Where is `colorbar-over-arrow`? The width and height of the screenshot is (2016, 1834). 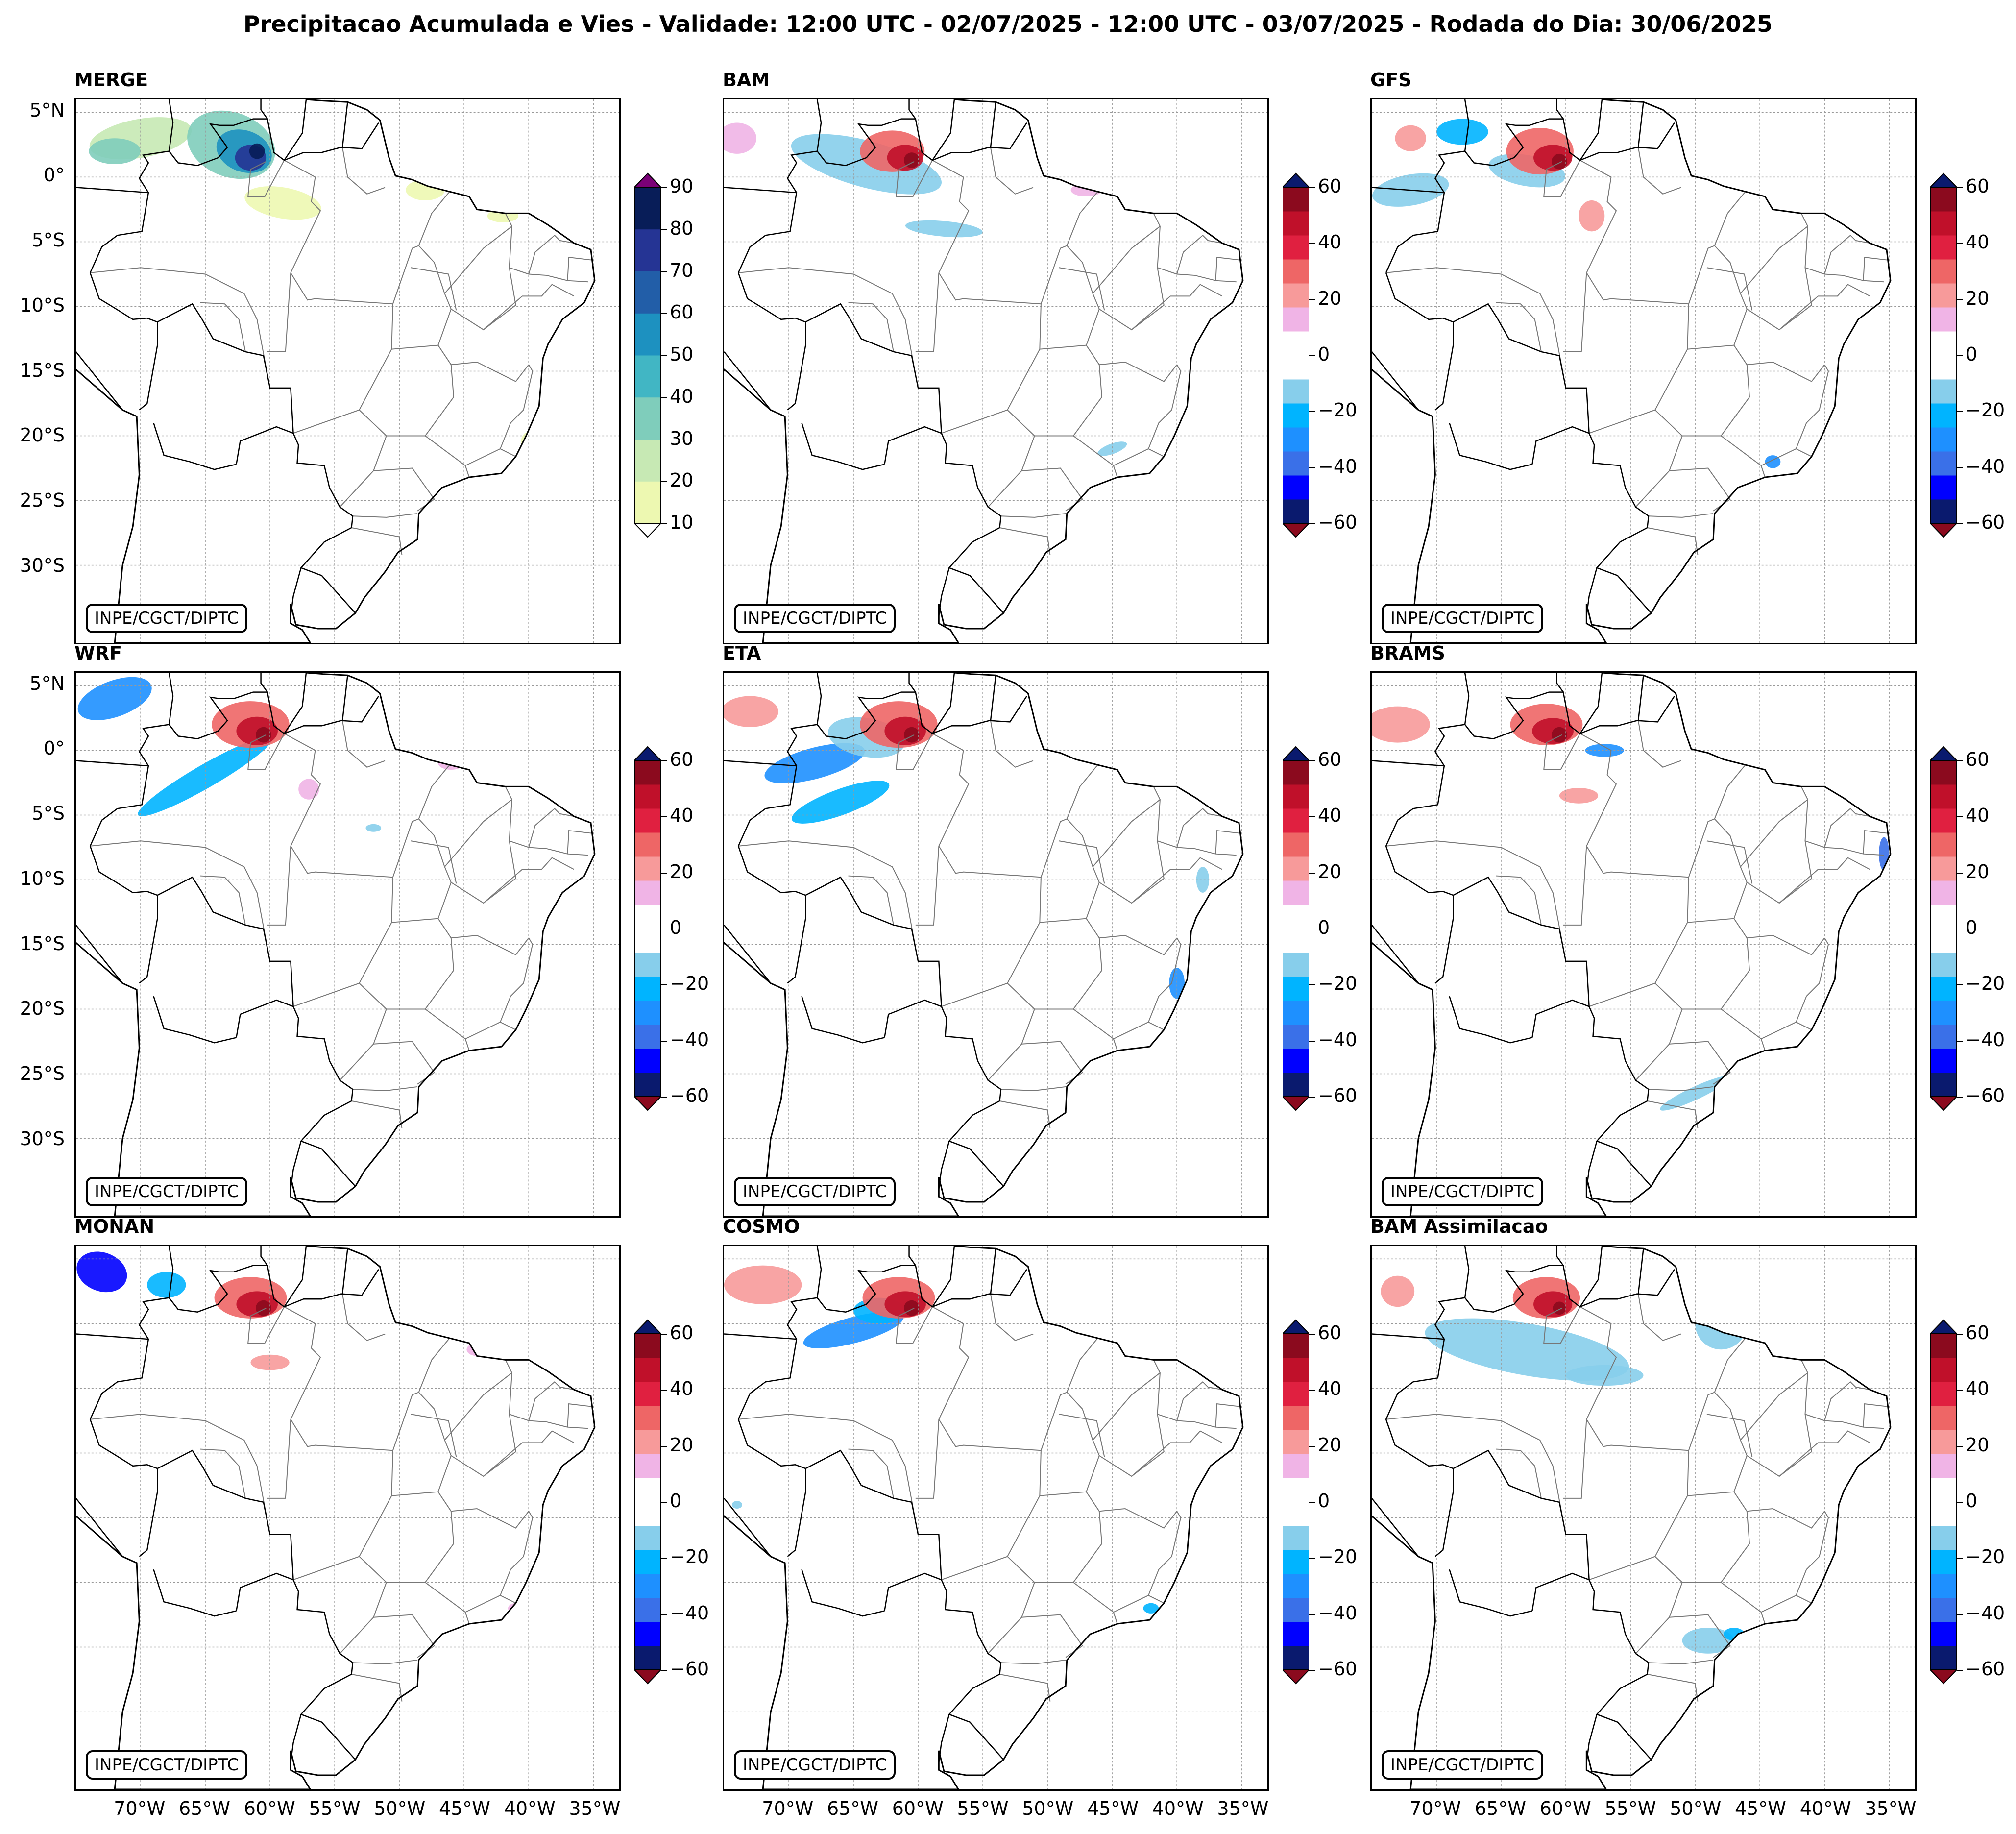
colorbar-over-arrow is located at coordinates (1943, 753).